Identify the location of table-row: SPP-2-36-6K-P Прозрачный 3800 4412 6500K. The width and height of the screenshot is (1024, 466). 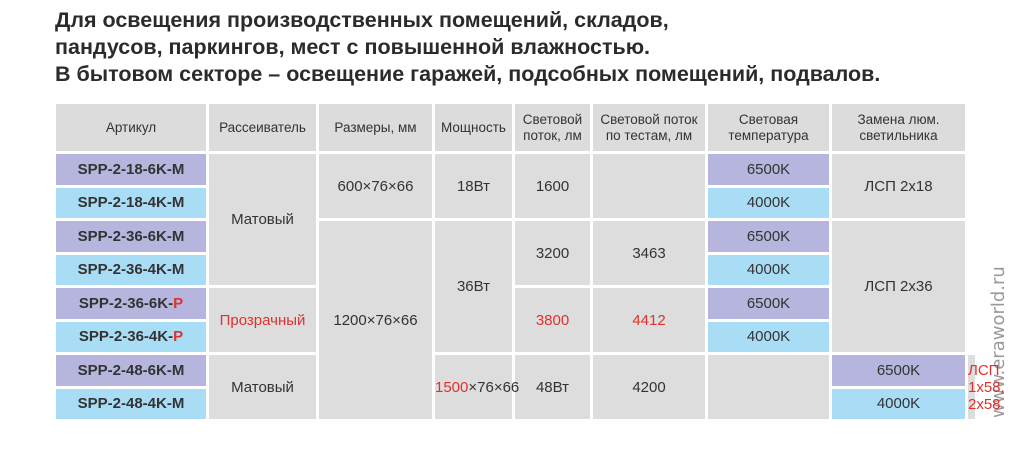
(515, 320).